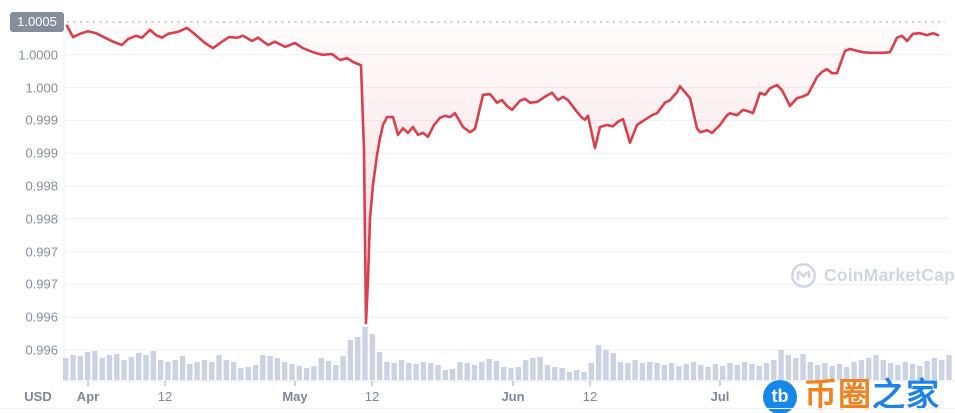 Image resolution: width=955 pixels, height=413 pixels. I want to click on x-axis-label: May, so click(295, 396).